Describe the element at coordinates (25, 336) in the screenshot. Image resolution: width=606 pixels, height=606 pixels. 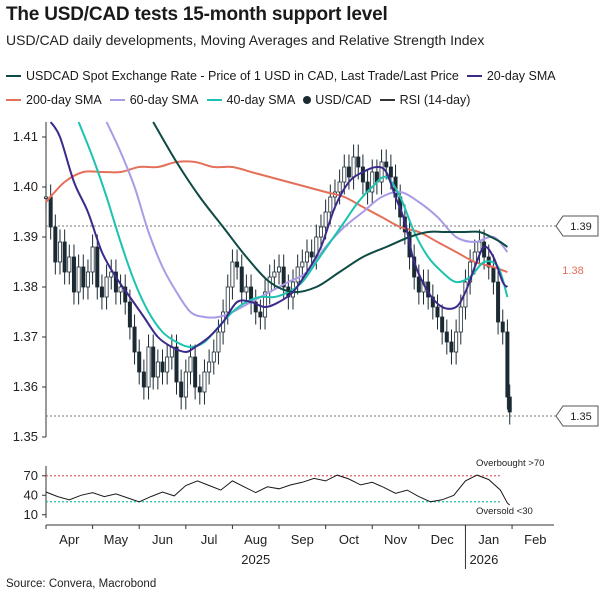
I see `price-y-tick-label: 1.37` at that location.